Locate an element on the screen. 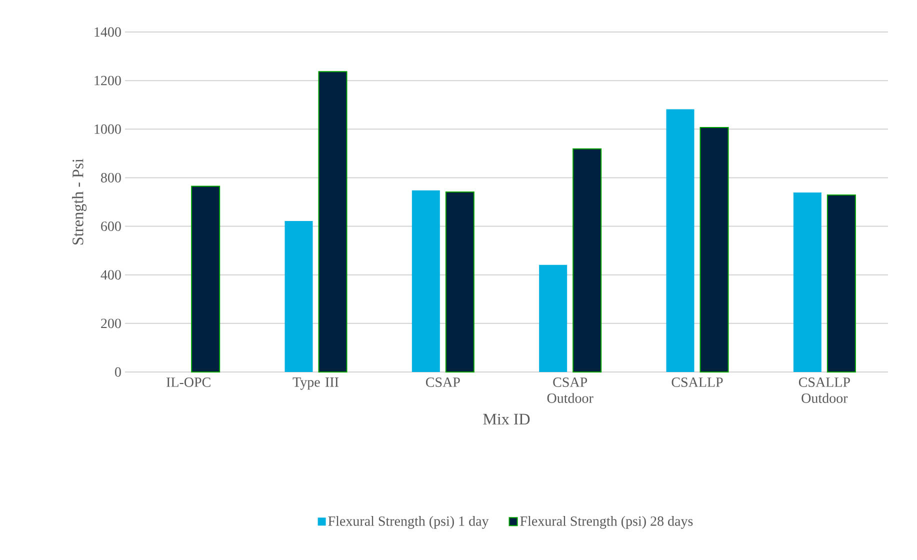 Image resolution: width=917 pixels, height=560 pixels. y-tick-label: 400 is located at coordinates (110, 275).